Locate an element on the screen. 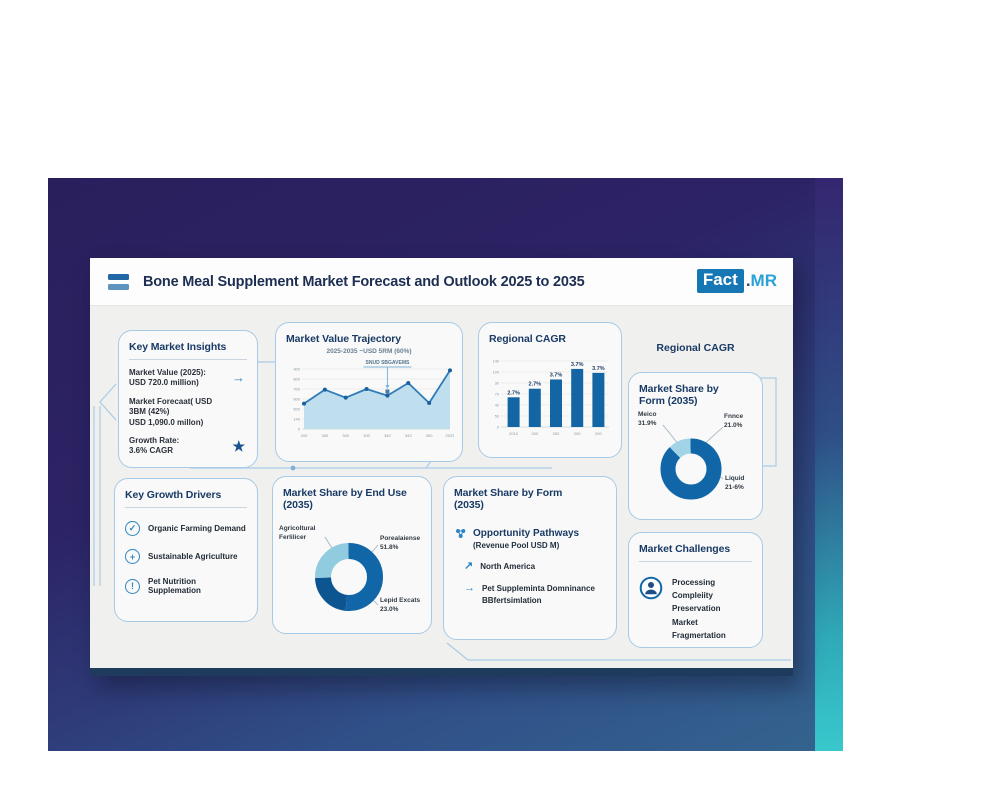 The image size is (988, 788). driver-item: ✓ Organic Farming Demand is located at coordinates (186, 529).